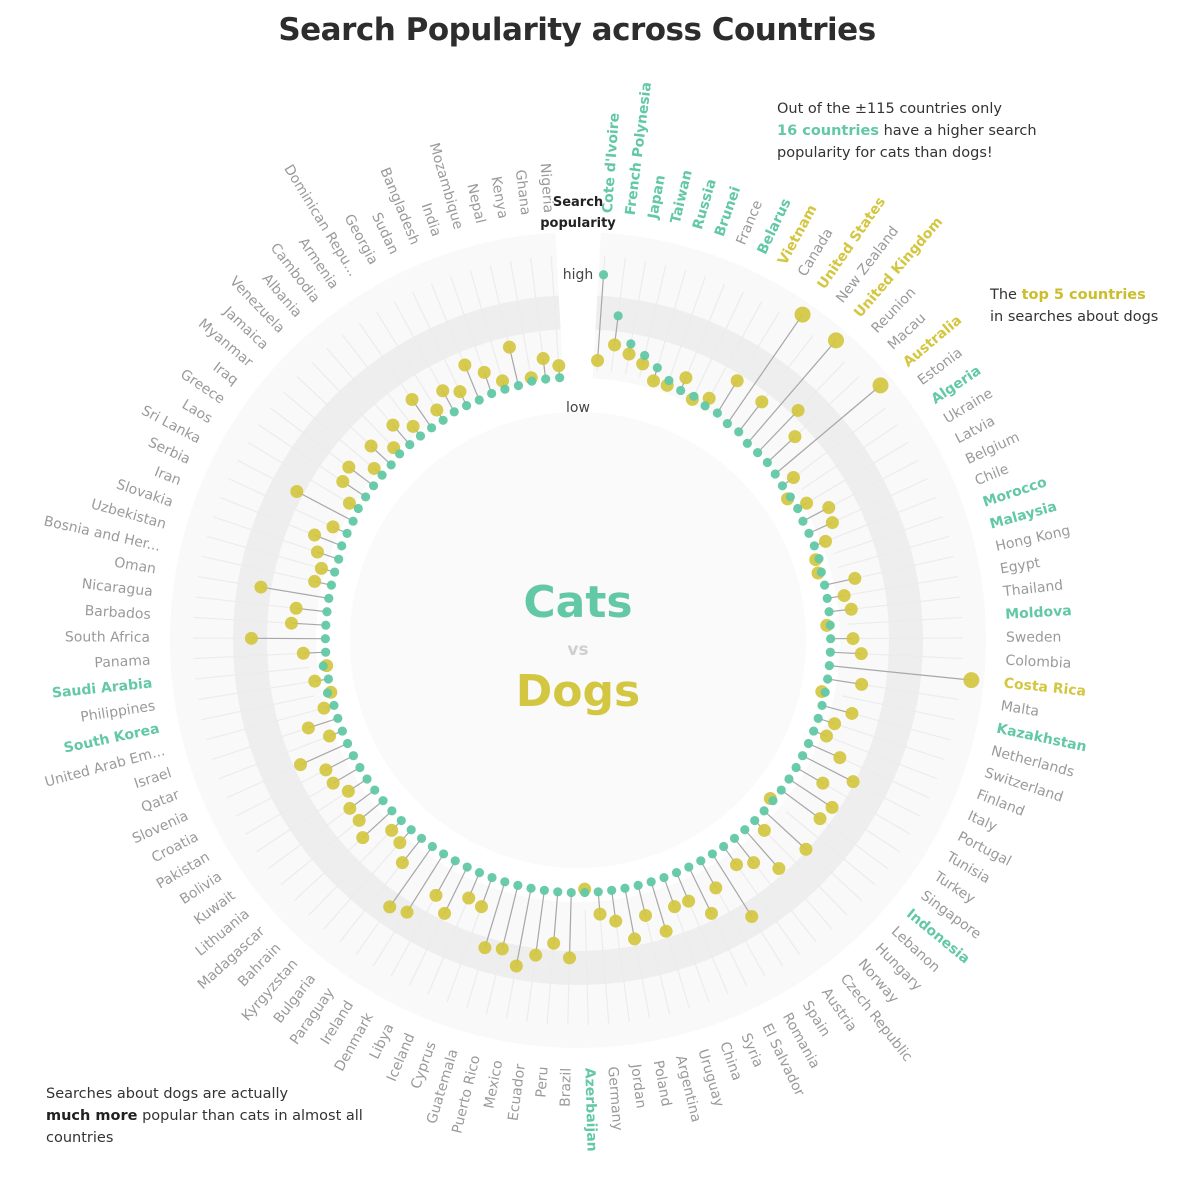  I want to click on country-label: Panama, so click(122, 662).